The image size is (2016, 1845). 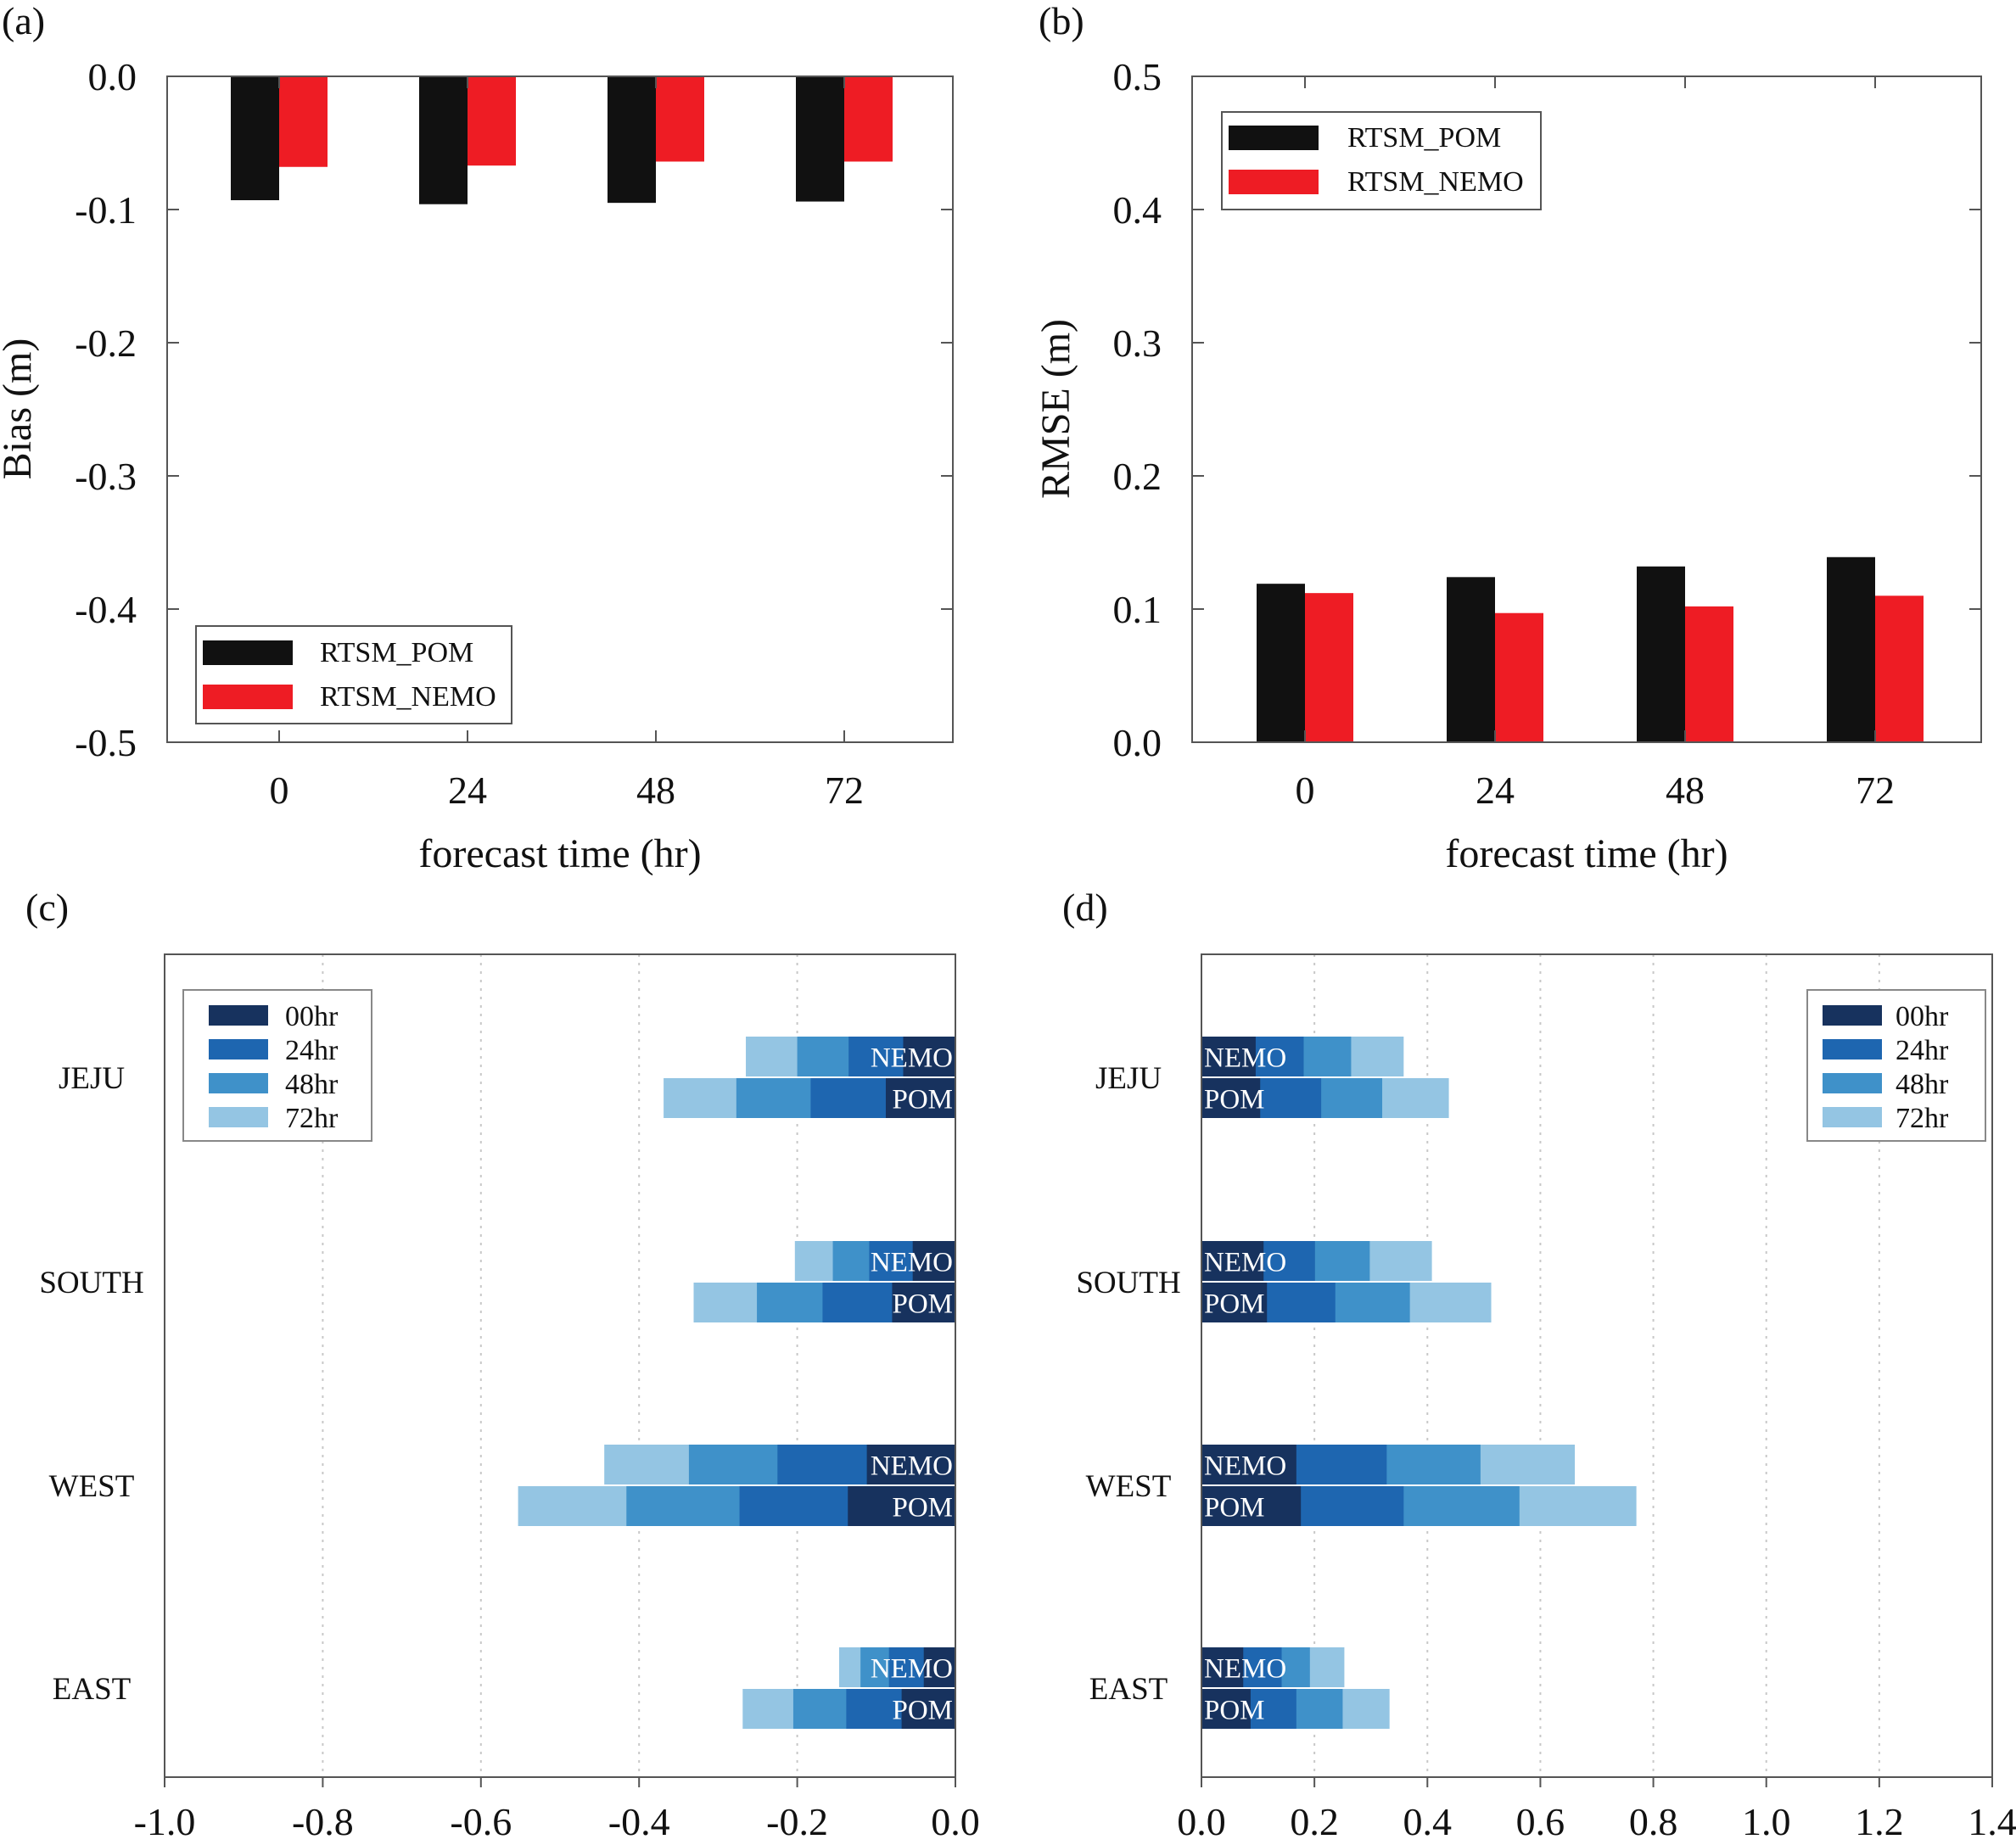 I want to click on panel-b-ytick-label-0: 0.5, so click(x=1137, y=76).